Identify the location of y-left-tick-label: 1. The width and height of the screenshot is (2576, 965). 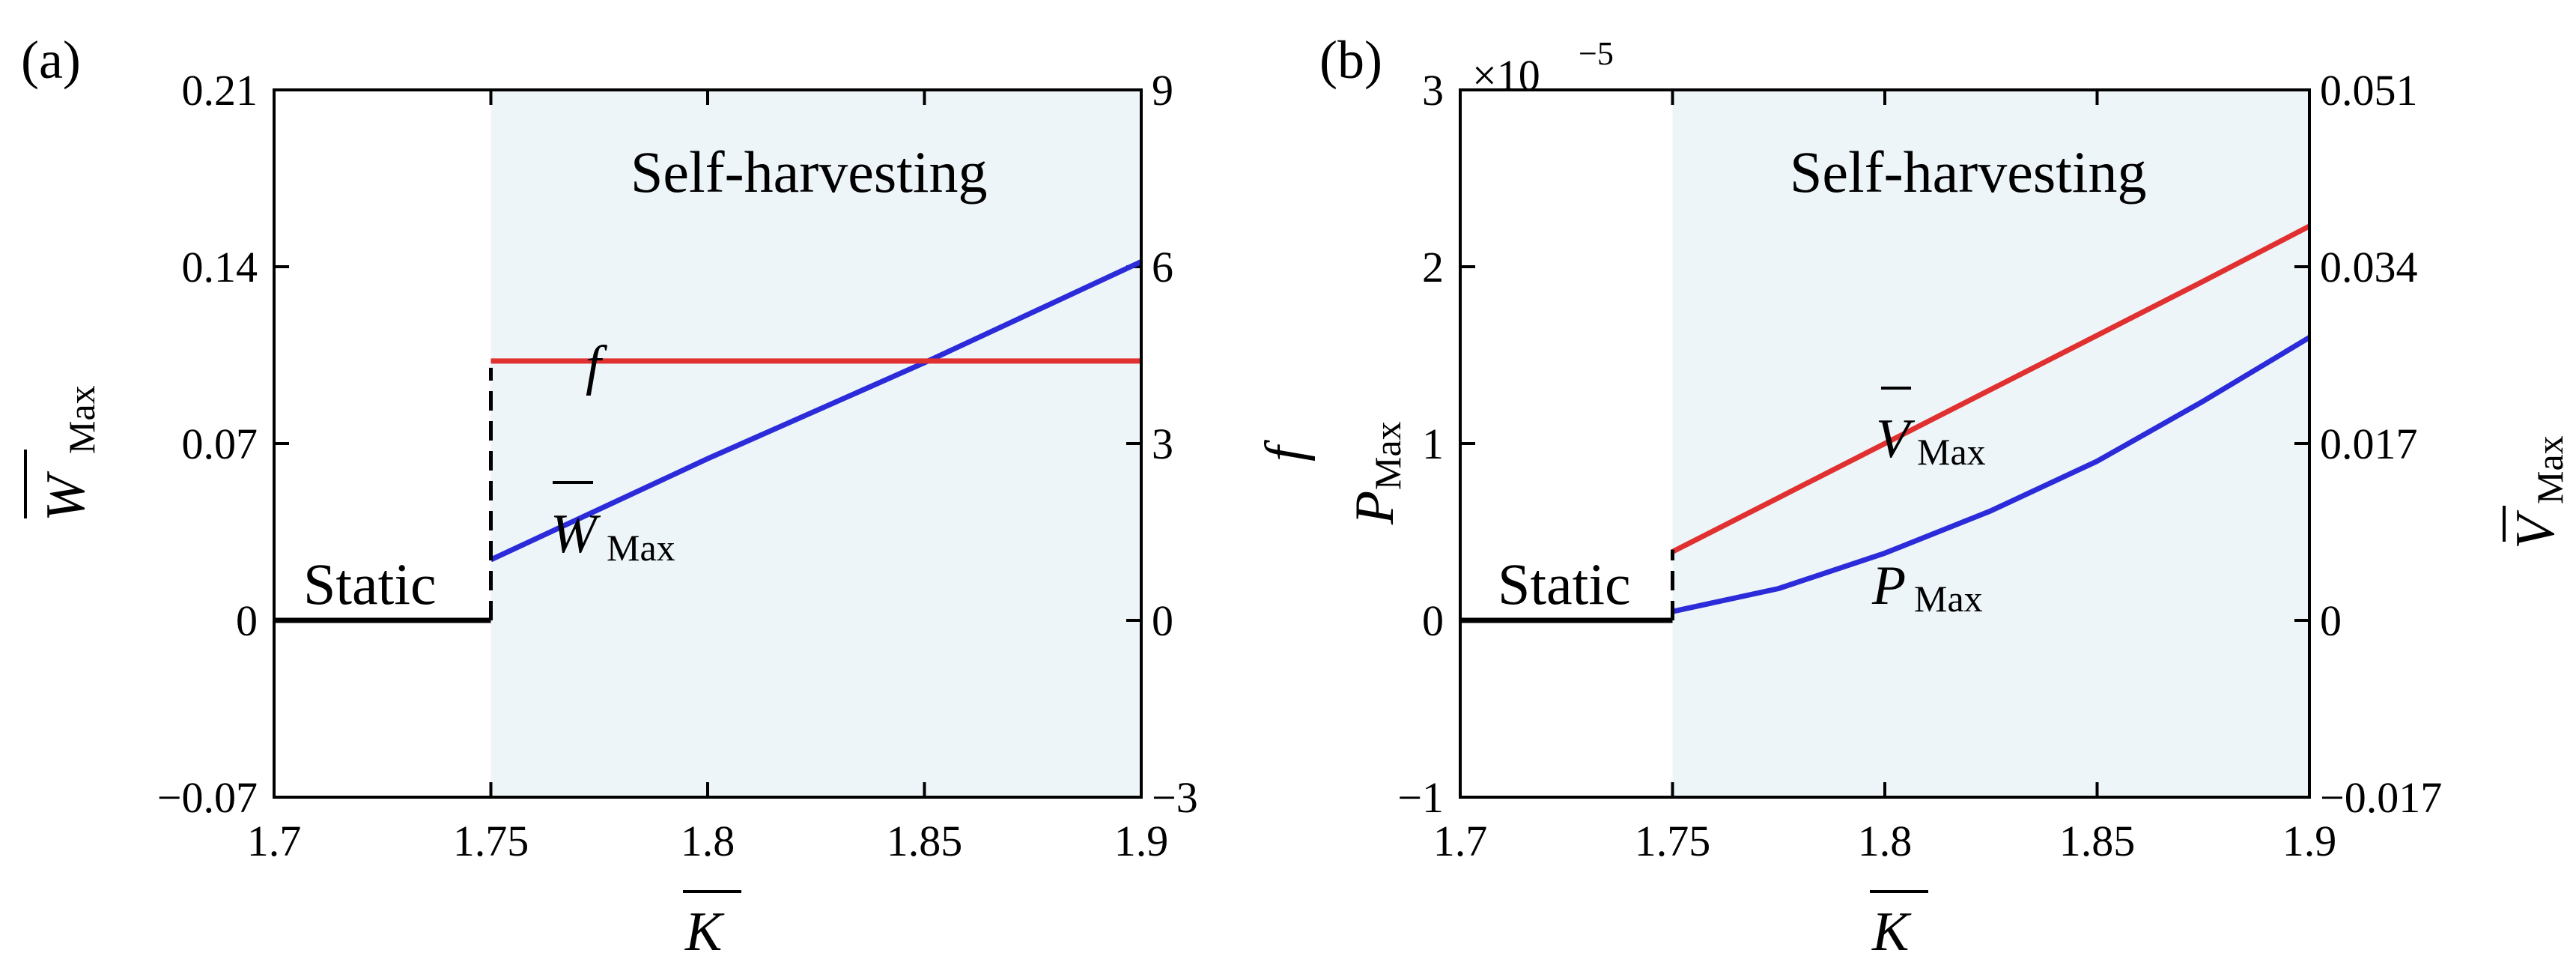
(1433, 444).